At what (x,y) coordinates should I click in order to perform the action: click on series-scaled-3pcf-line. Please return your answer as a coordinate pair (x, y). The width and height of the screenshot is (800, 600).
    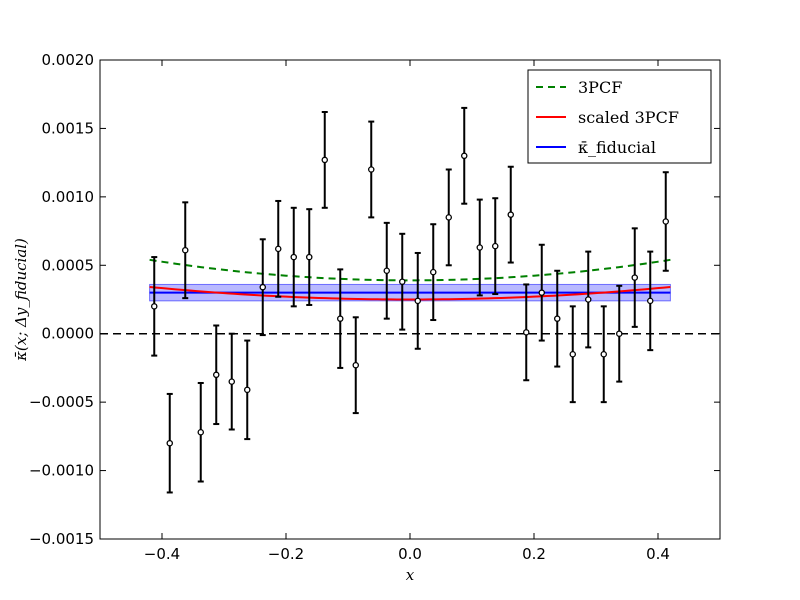
    Looking at the image, I should click on (410, 293).